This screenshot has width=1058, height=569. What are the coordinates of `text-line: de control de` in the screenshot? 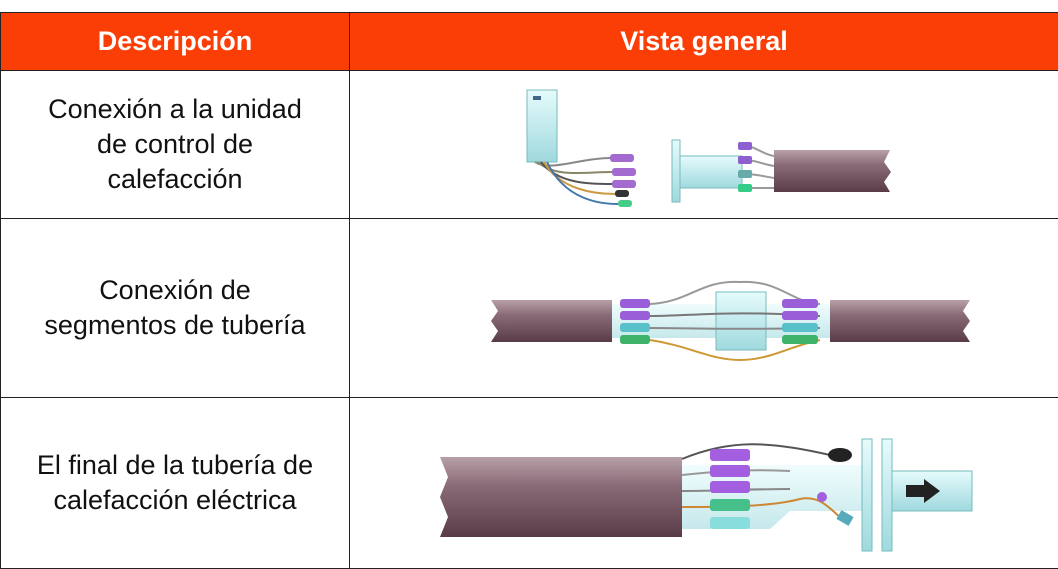 It's located at (175, 144).